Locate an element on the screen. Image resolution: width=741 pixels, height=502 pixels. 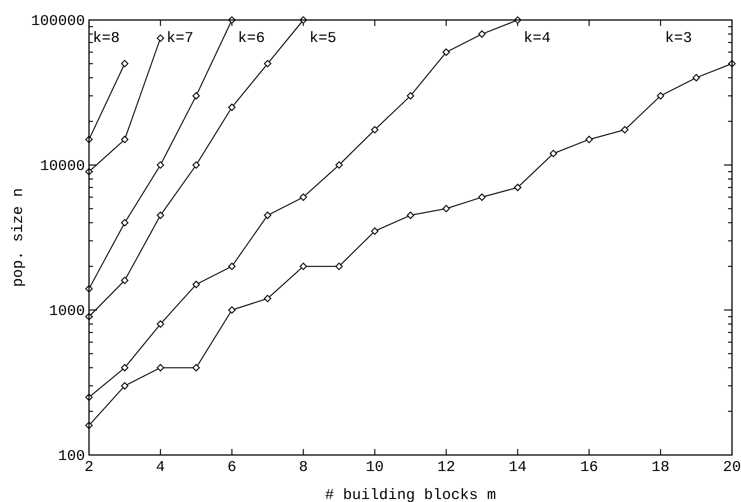
x-tick-label: 16 is located at coordinates (589, 467).